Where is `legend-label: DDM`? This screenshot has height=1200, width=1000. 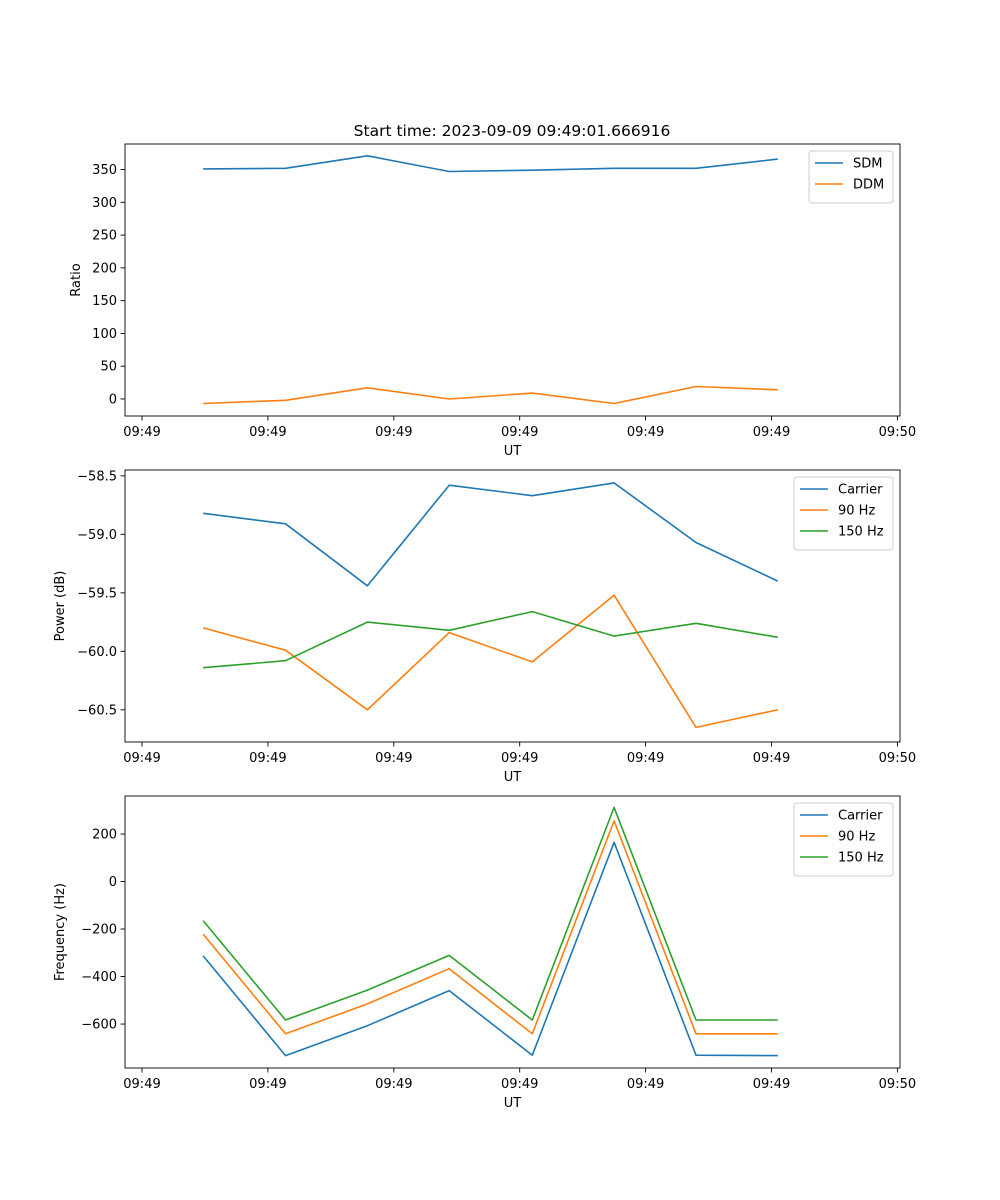 legend-label: DDM is located at coordinates (868, 185).